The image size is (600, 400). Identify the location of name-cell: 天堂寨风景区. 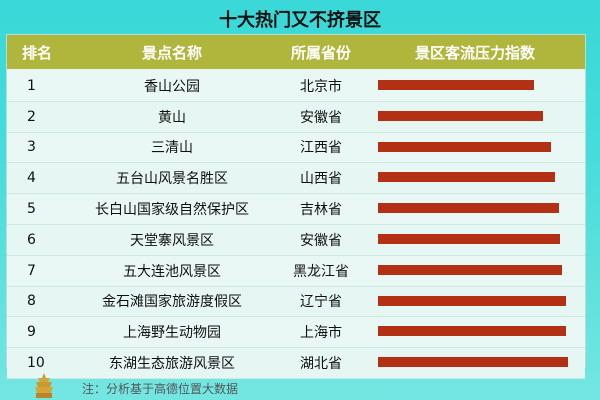
(172, 240).